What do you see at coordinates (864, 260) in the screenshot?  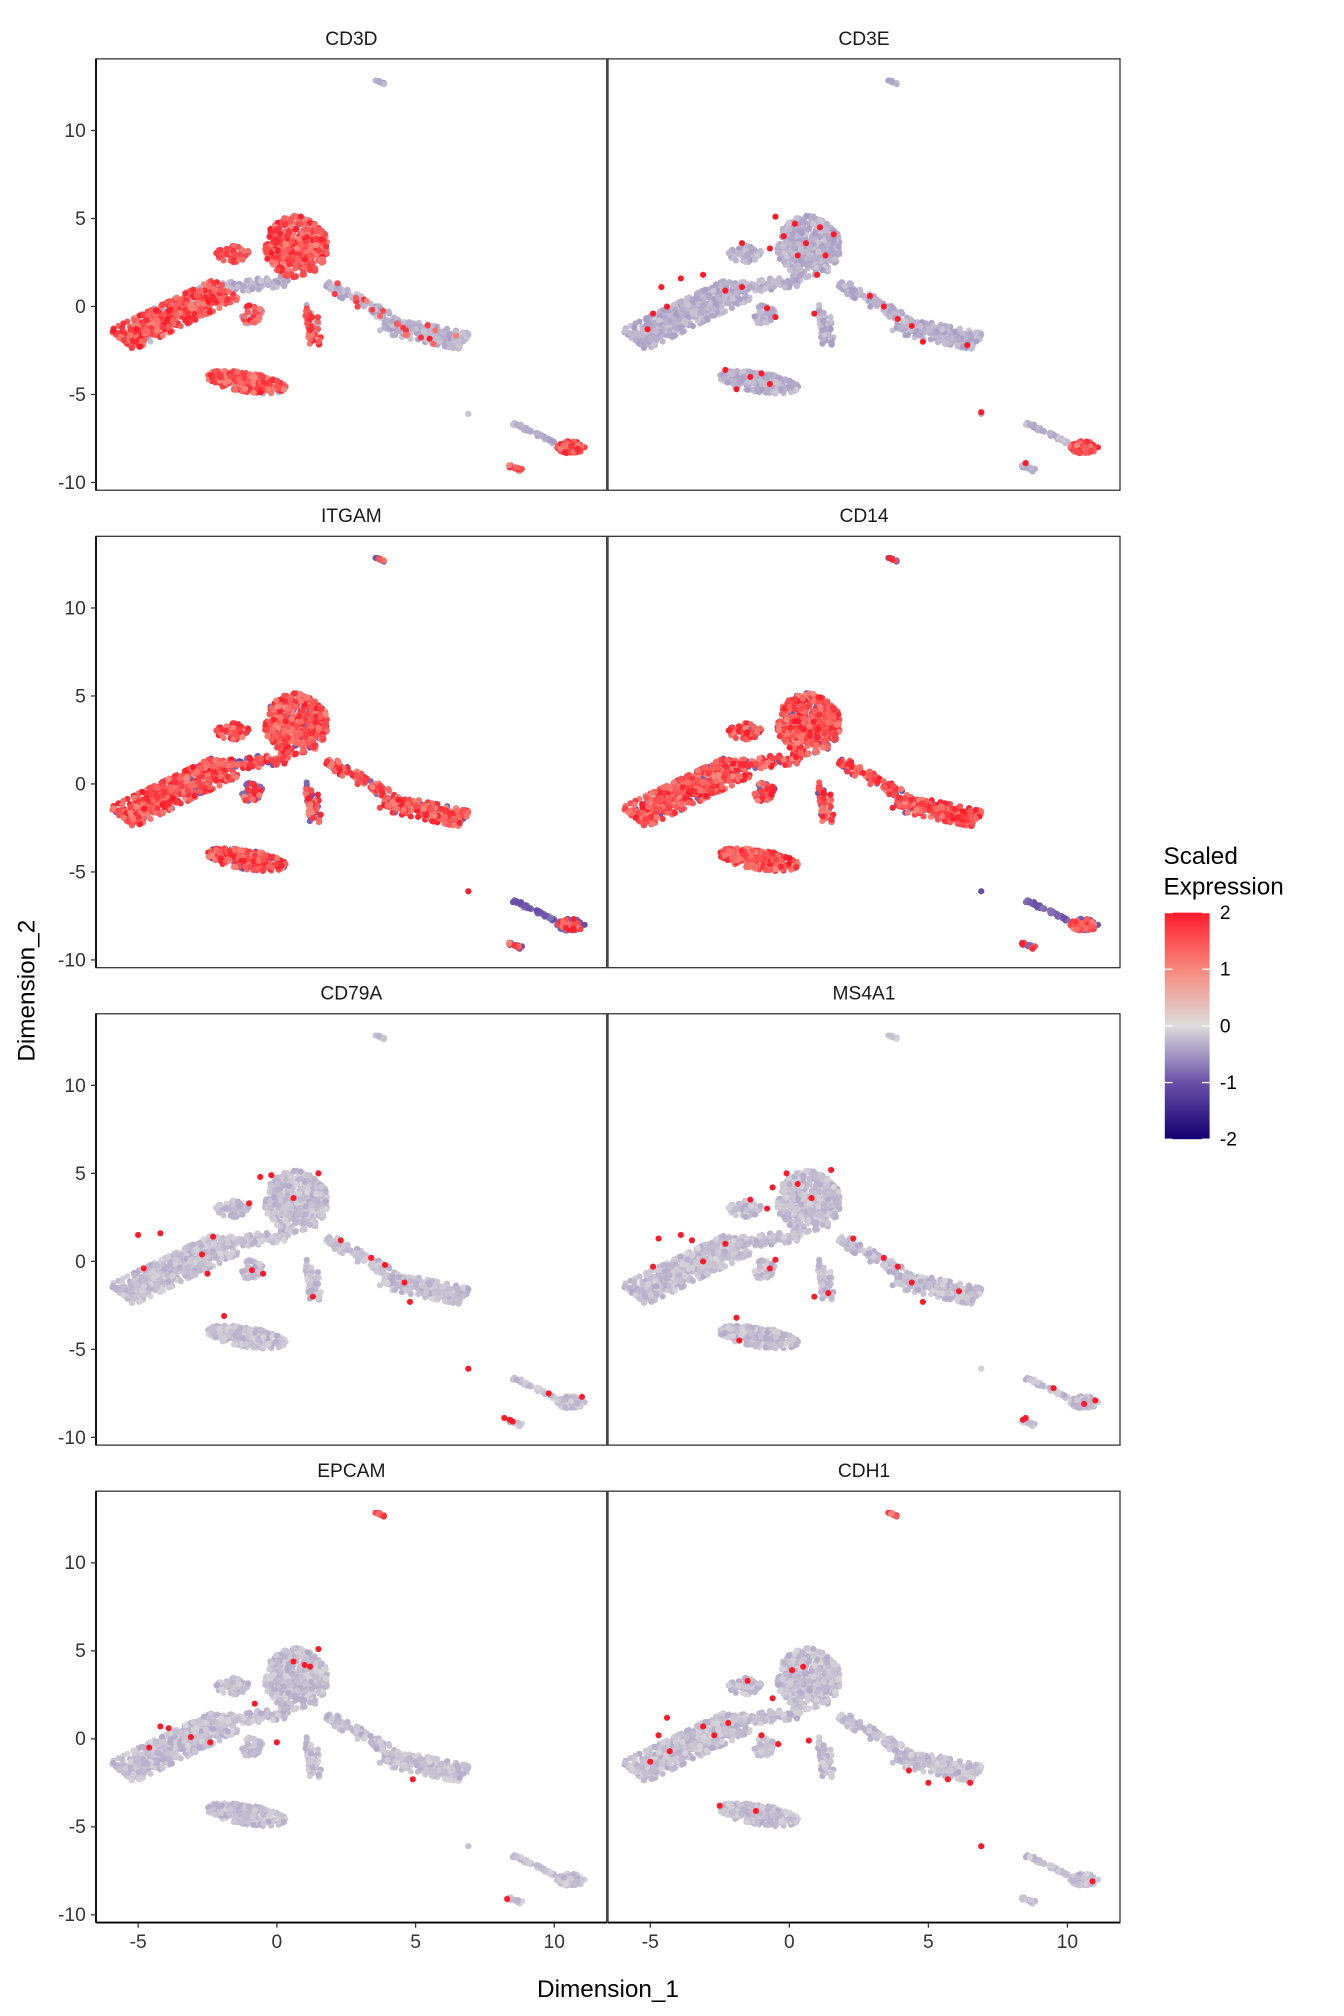 I see `panel-cd3e: CD3E` at bounding box center [864, 260].